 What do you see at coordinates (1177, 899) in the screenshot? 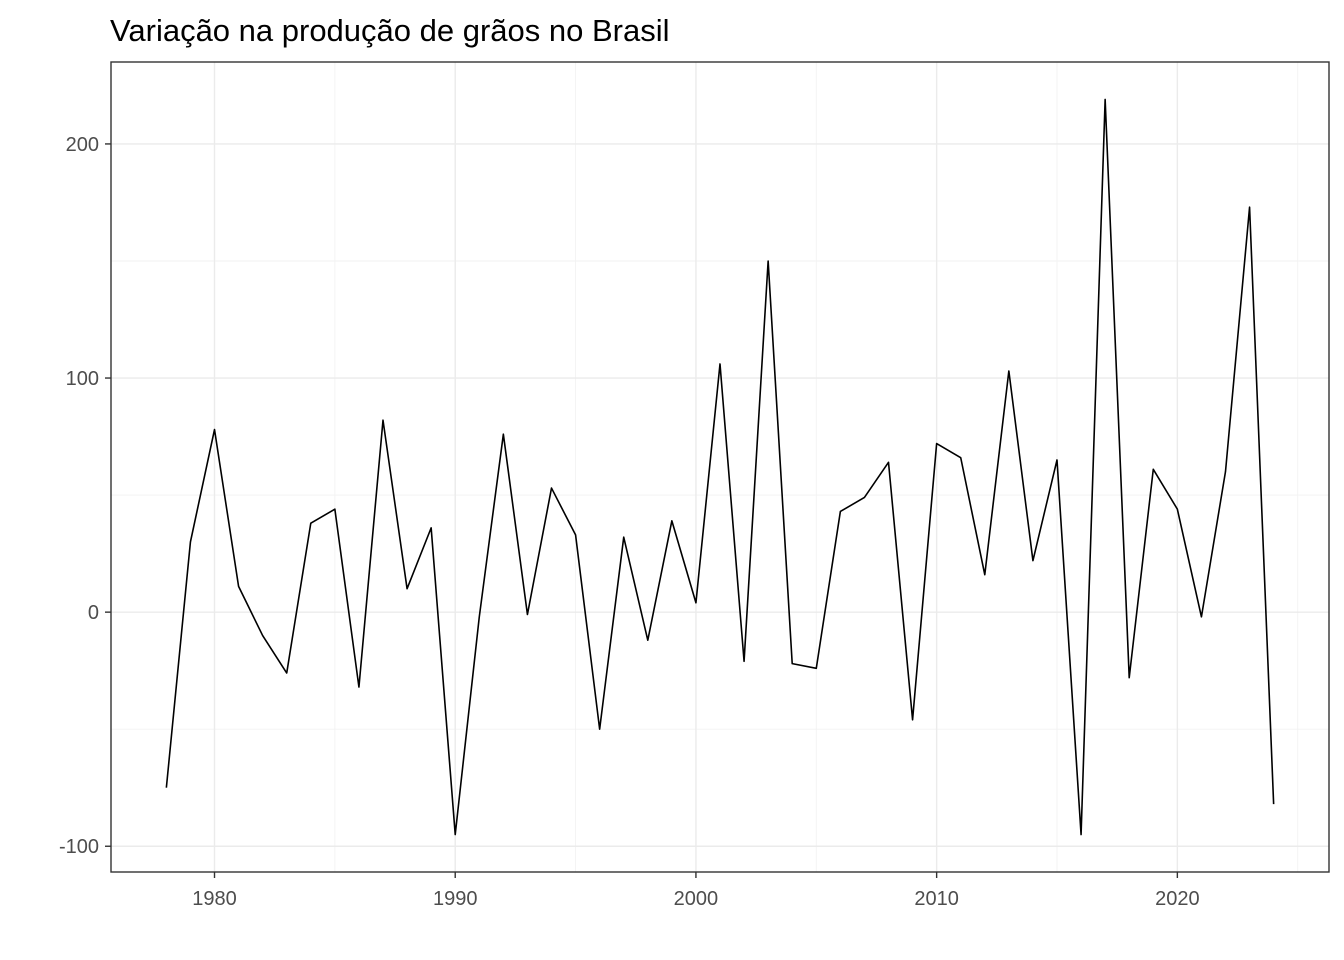
I see `x-tick-label: 2020` at bounding box center [1177, 899].